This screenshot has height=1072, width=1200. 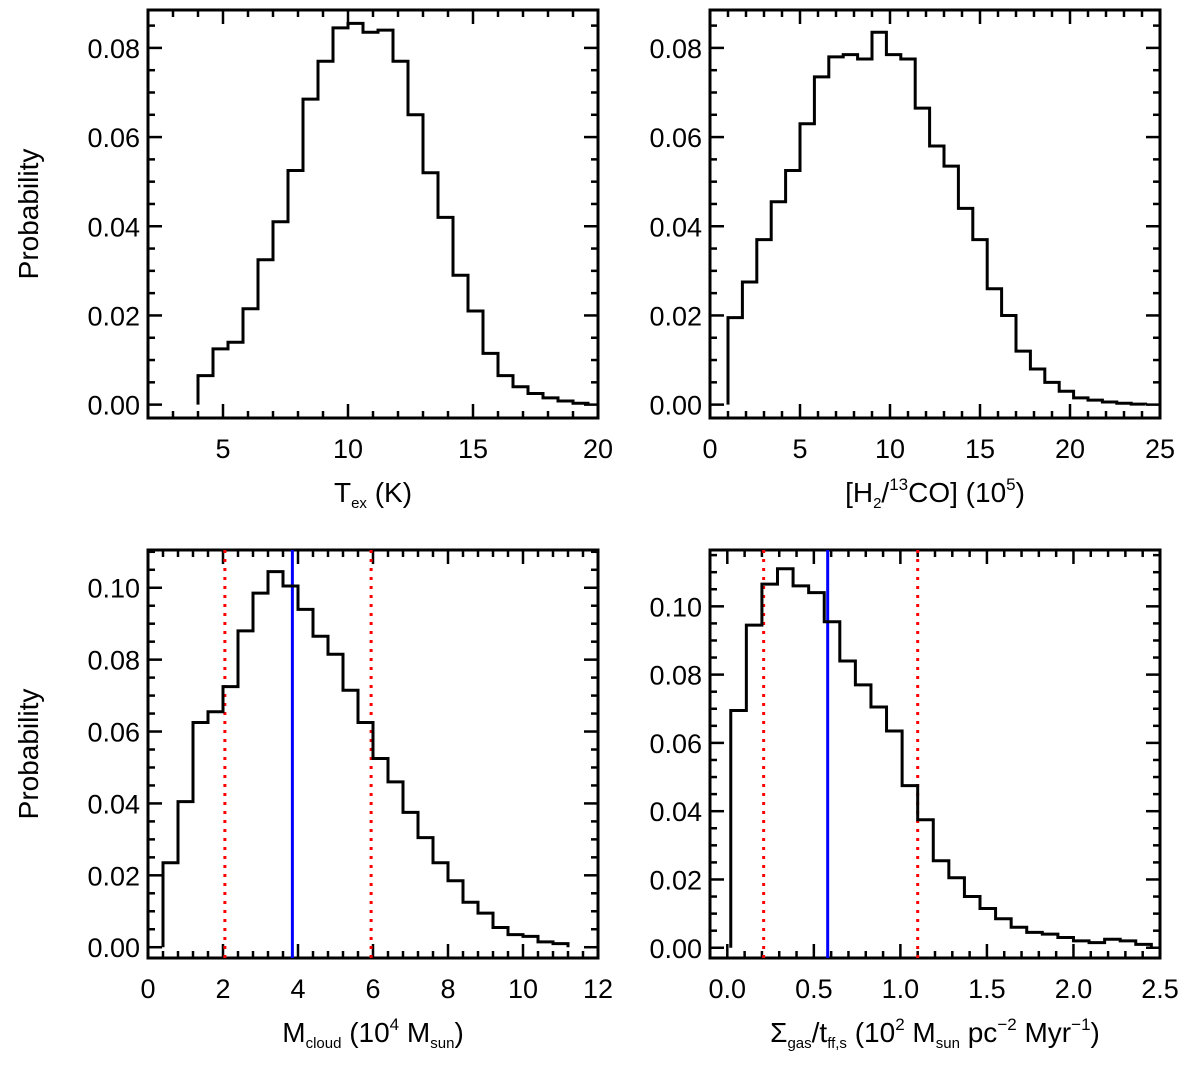 What do you see at coordinates (987, 989) in the screenshot?
I see `x-tick-label: 1.5` at bounding box center [987, 989].